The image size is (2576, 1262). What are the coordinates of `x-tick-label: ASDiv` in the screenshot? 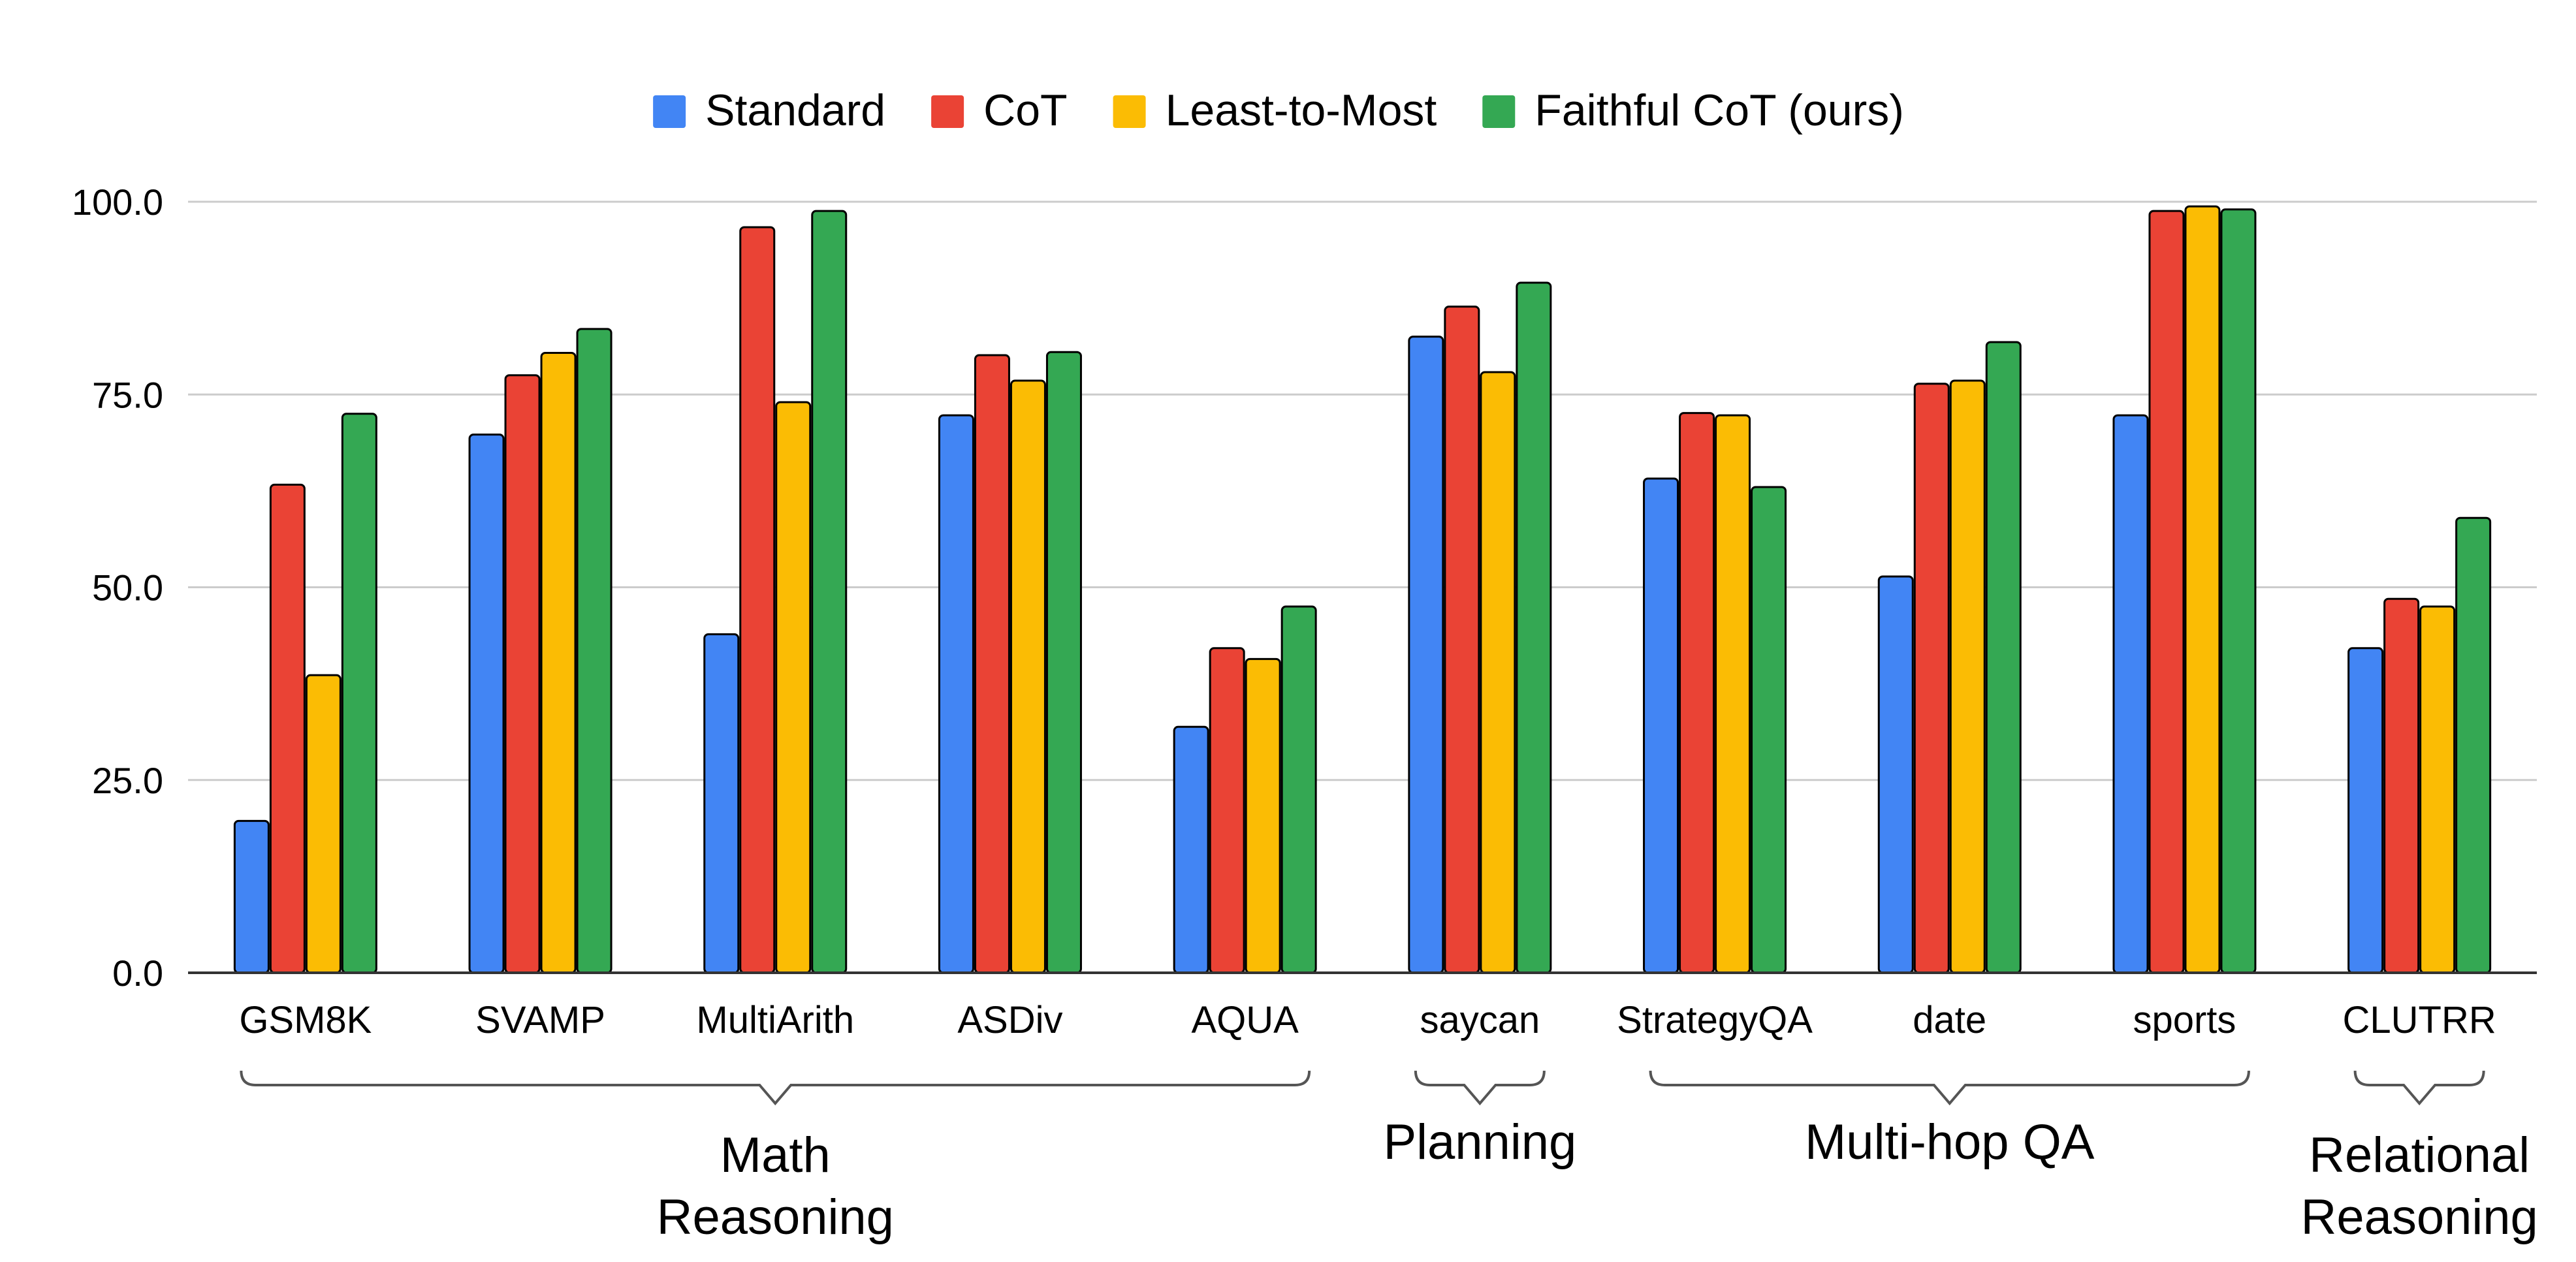 It's located at (1010, 1020).